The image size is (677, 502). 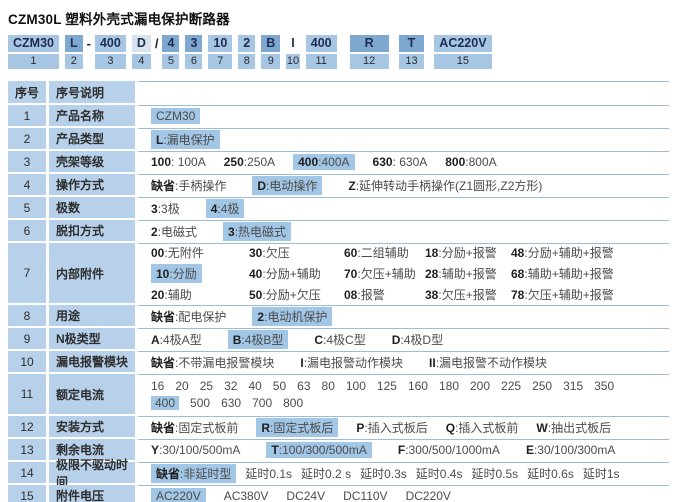 I want to click on code-segment: 10 7, so click(x=220, y=52).